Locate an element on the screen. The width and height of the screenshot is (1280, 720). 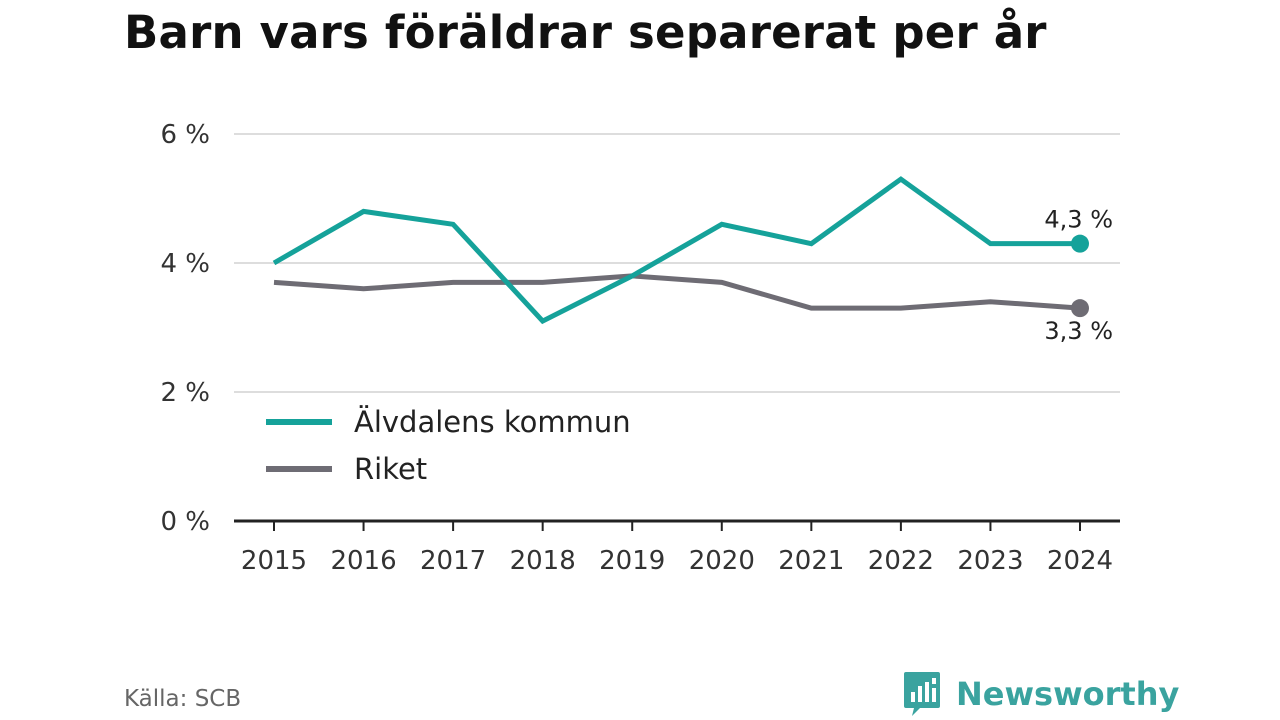
chart-title: Barn vars föräldrar separerat per år is located at coordinates (585, 32).